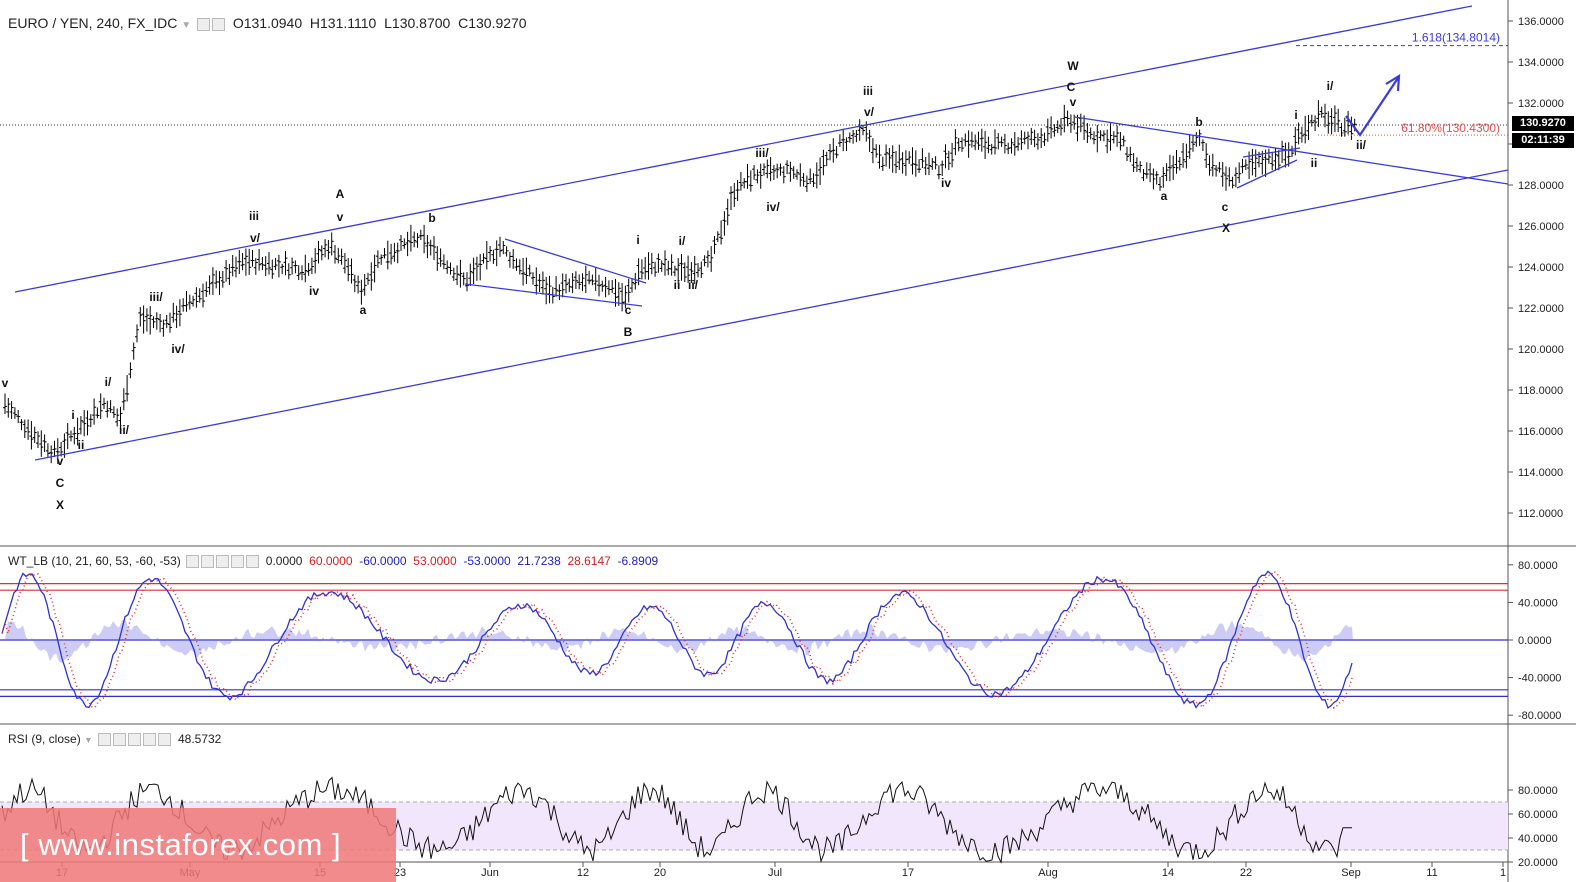  Describe the element at coordinates (267, 23) in the screenshot. I see `ohlc-open: O131.0940` at that location.